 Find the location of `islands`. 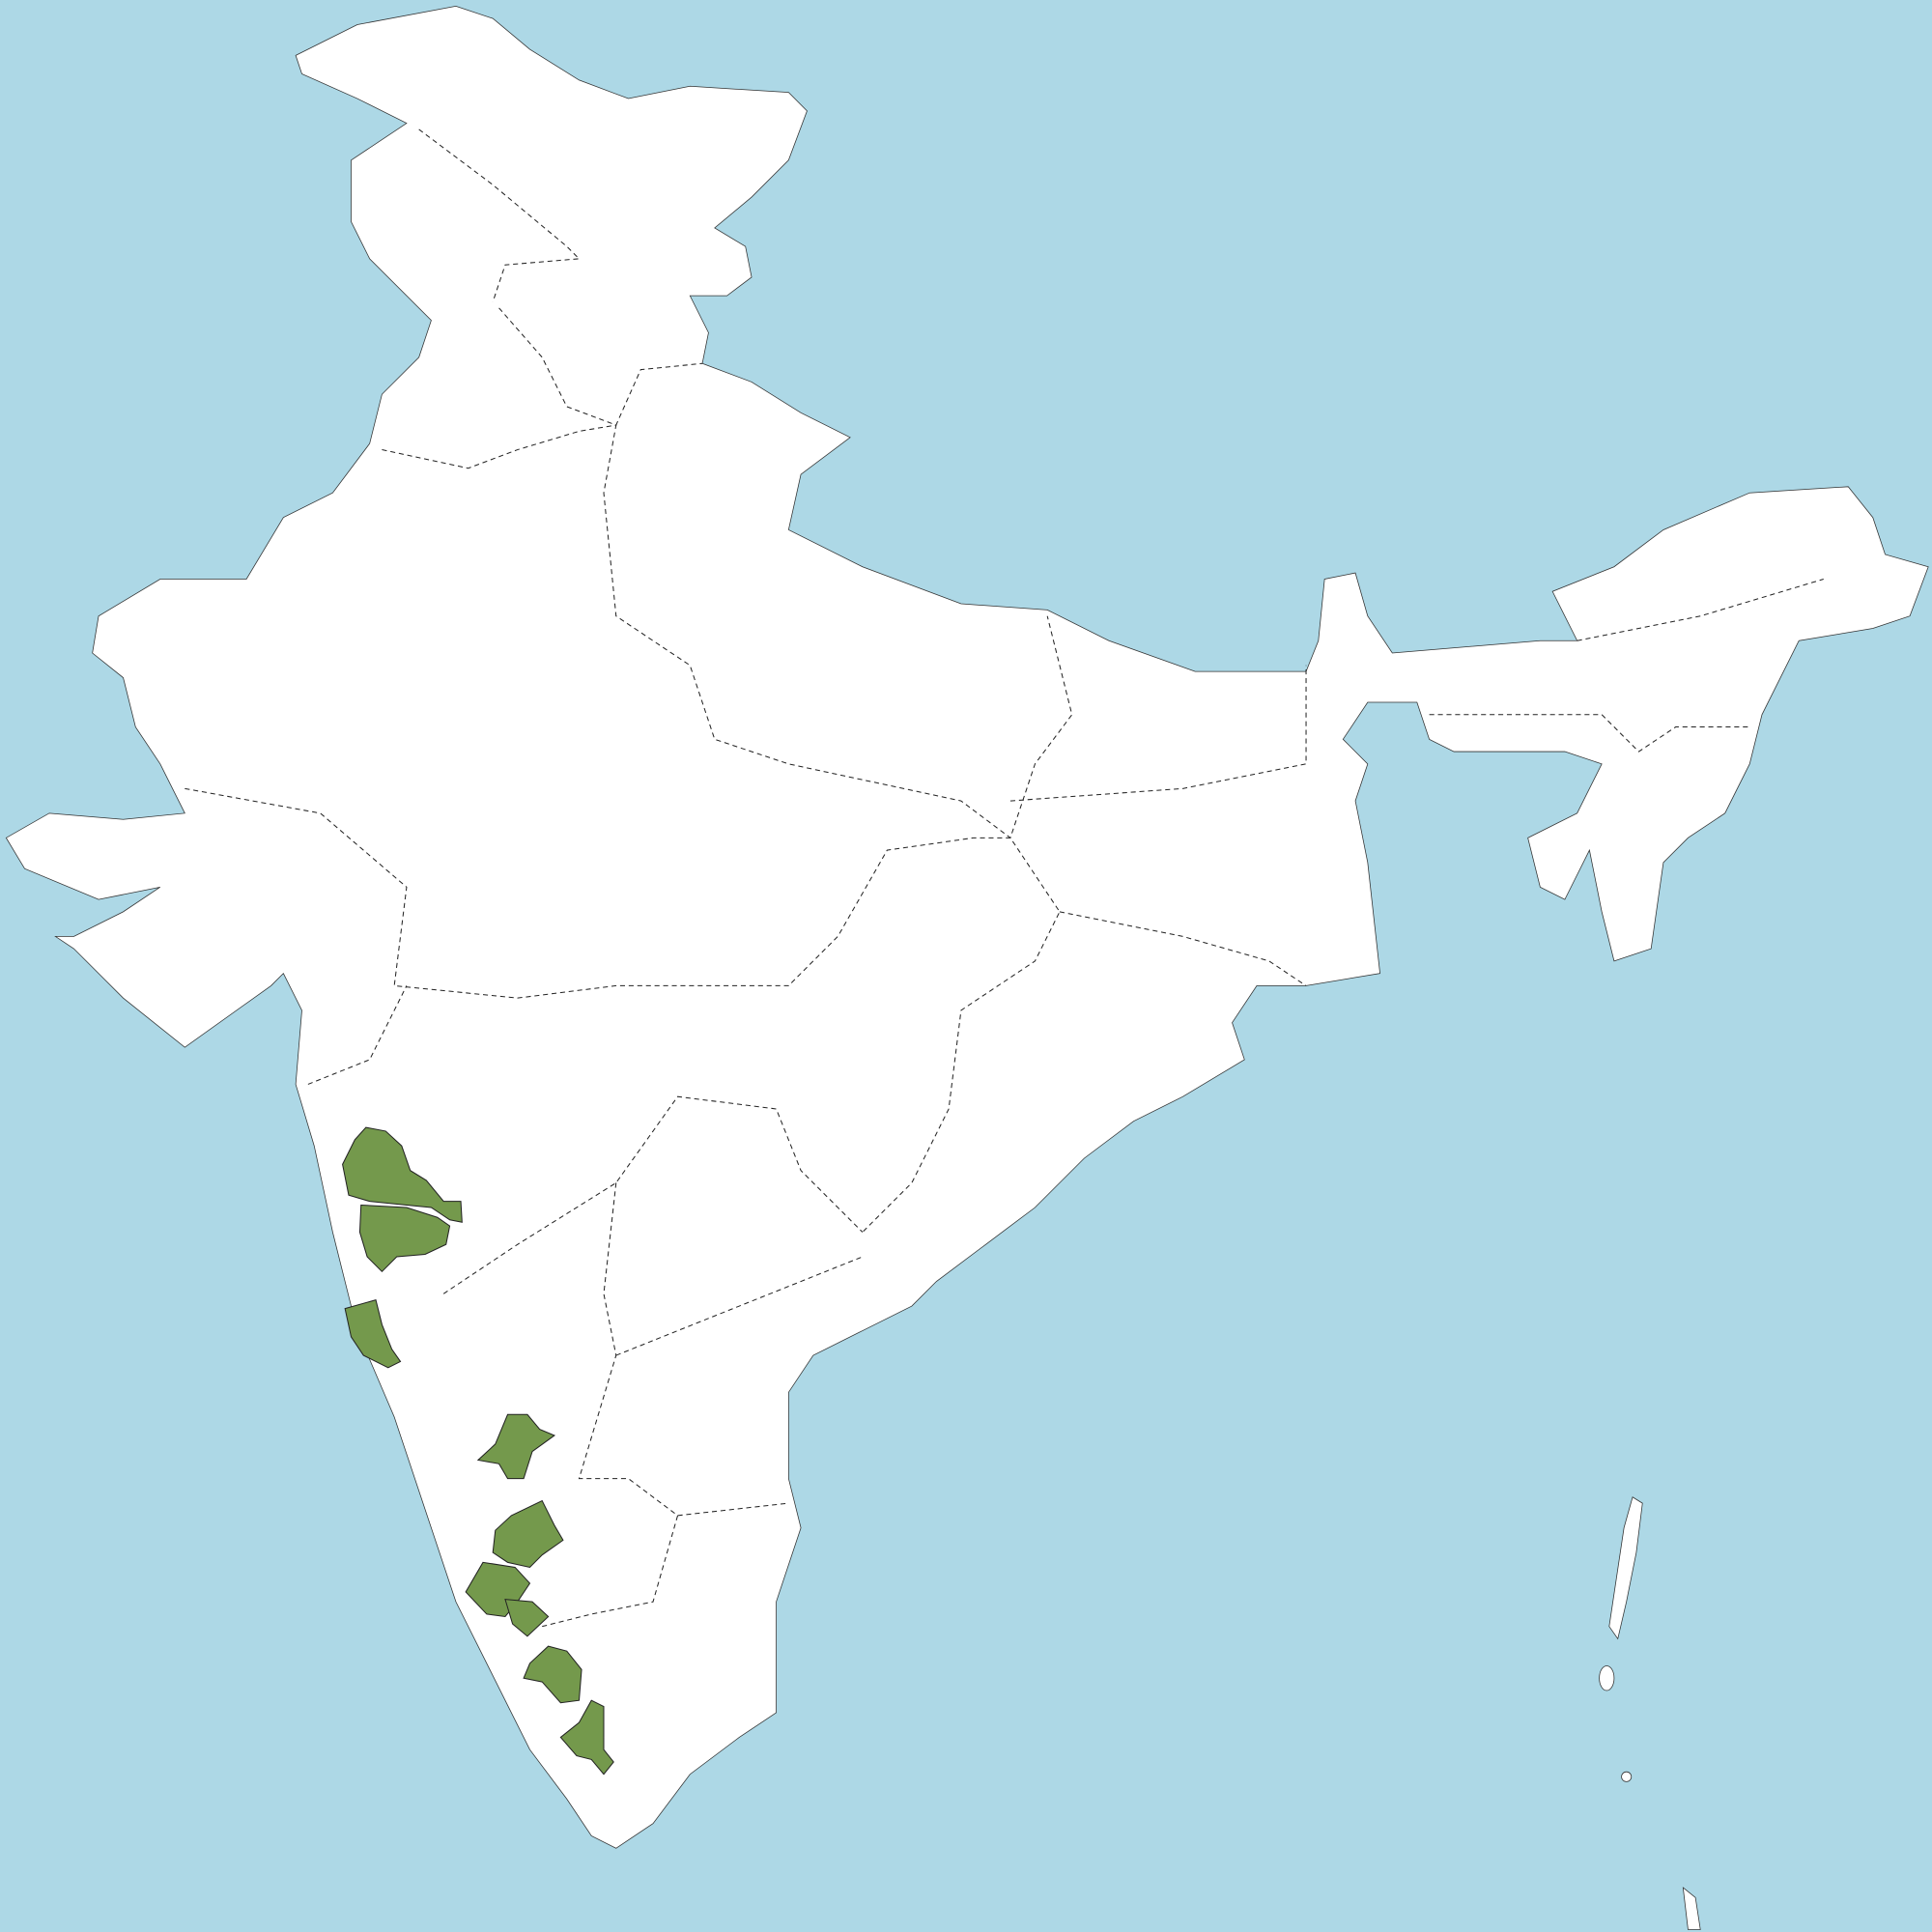

islands is located at coordinates (1650, 1713).